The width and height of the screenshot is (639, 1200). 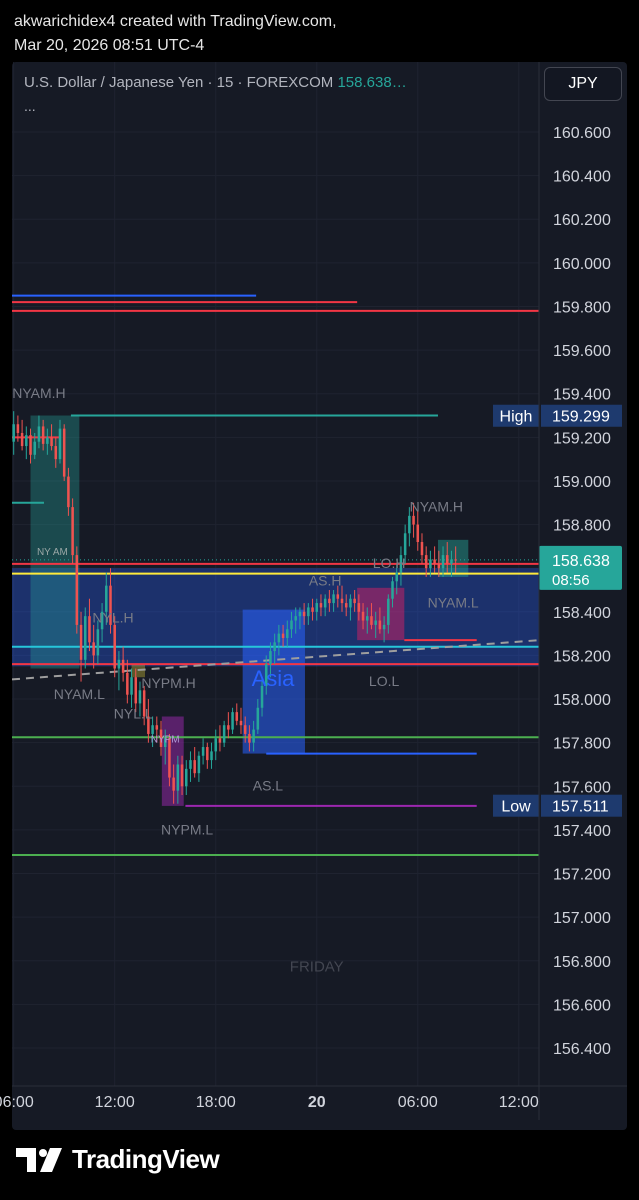 What do you see at coordinates (580, 567) in the screenshot?
I see `last-price-badge: 158.638 08:56` at bounding box center [580, 567].